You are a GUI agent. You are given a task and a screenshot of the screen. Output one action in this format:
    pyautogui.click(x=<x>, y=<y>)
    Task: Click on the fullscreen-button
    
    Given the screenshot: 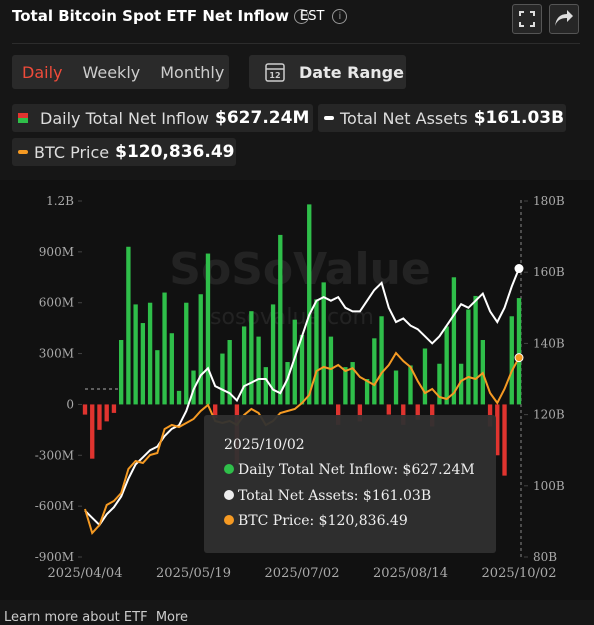 What is the action you would take?
    pyautogui.click(x=527, y=19)
    